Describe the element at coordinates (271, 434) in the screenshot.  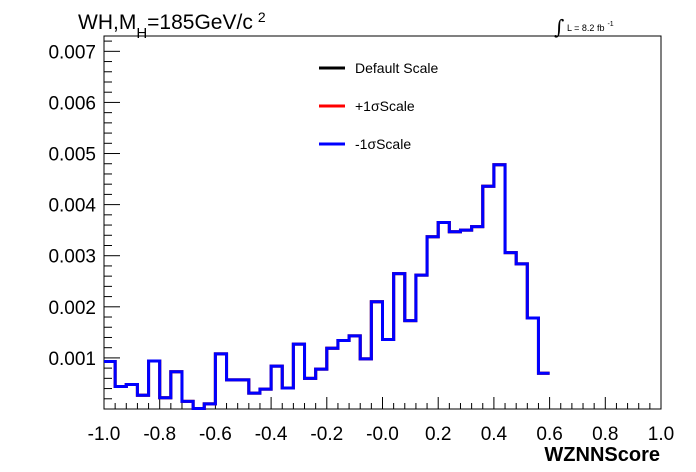
I see `x-tick-label: -0.4` at that location.